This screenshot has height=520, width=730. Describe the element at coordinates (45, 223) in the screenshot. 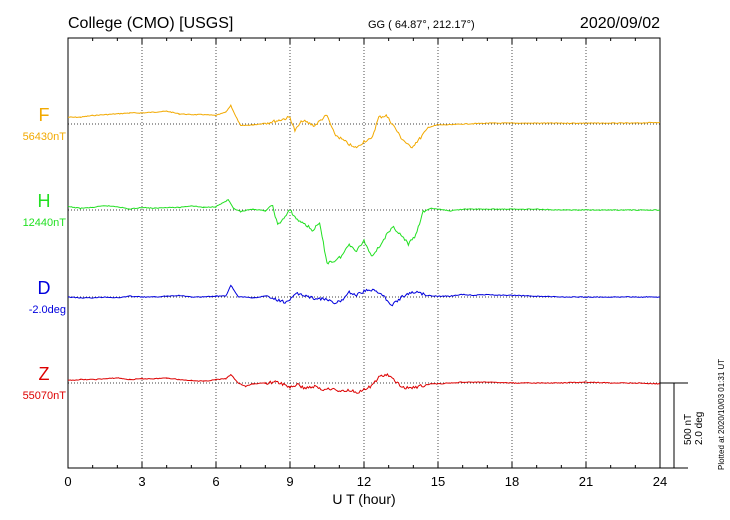

I see `component-baseline-h: 12440nT` at that location.